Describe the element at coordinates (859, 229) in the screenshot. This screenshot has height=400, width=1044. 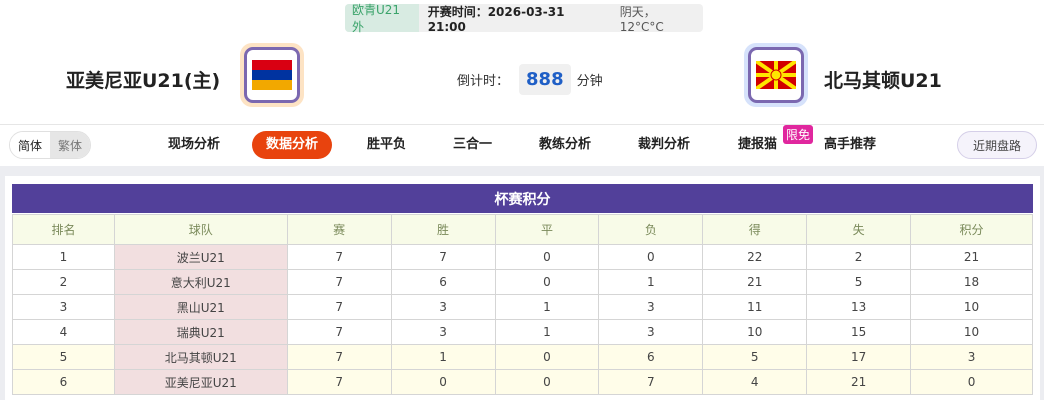
I see `column-header: 失` at that location.